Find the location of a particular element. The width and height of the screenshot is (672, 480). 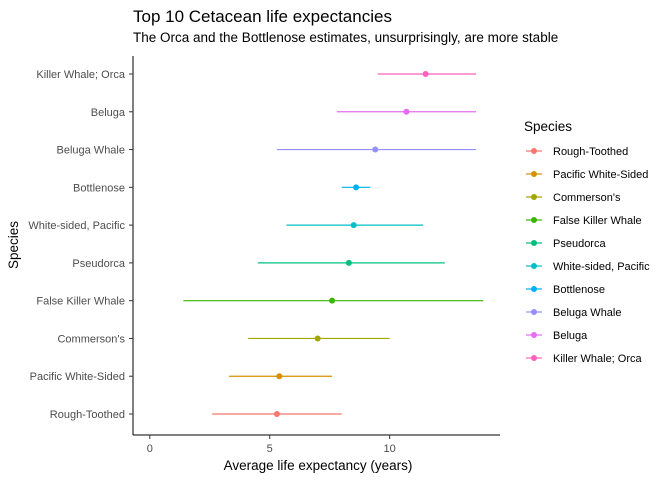

legend-label: False Killer Whale is located at coordinates (597, 221).